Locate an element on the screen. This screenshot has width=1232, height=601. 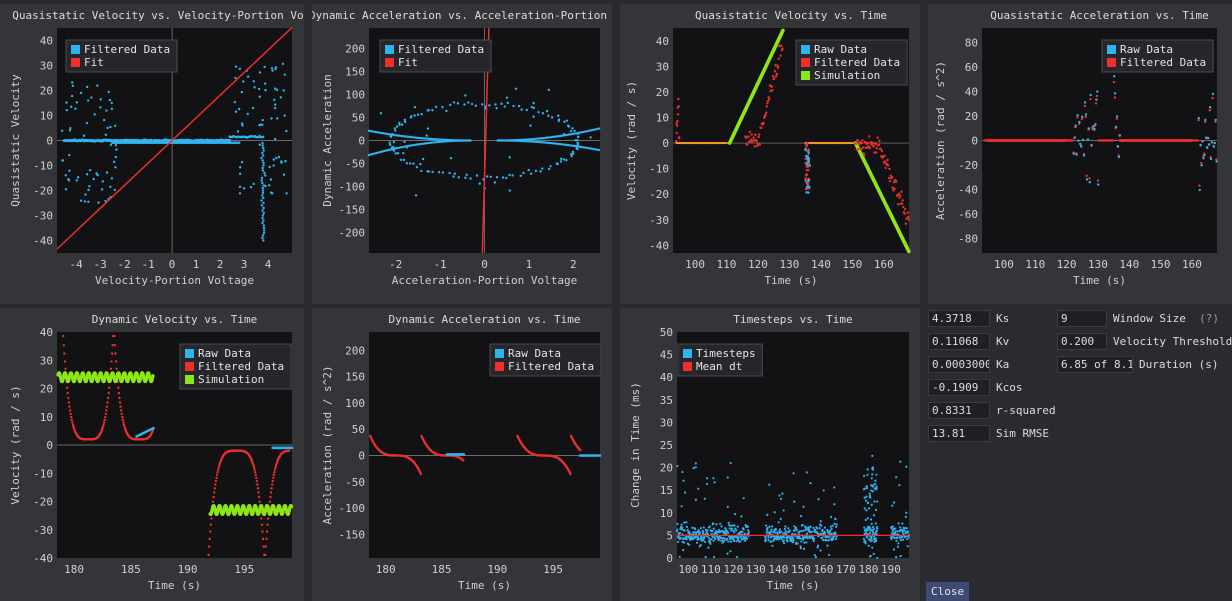
kv-value: 0.11068 is located at coordinates (959, 341).